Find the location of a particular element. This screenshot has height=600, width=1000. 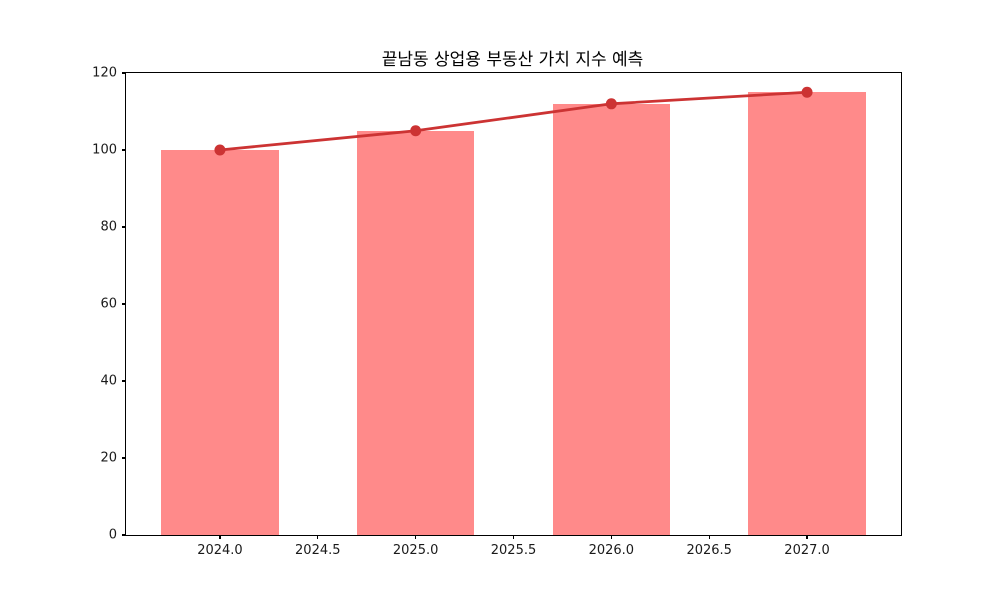

x-tick-label: 2024.0 is located at coordinates (220, 550).